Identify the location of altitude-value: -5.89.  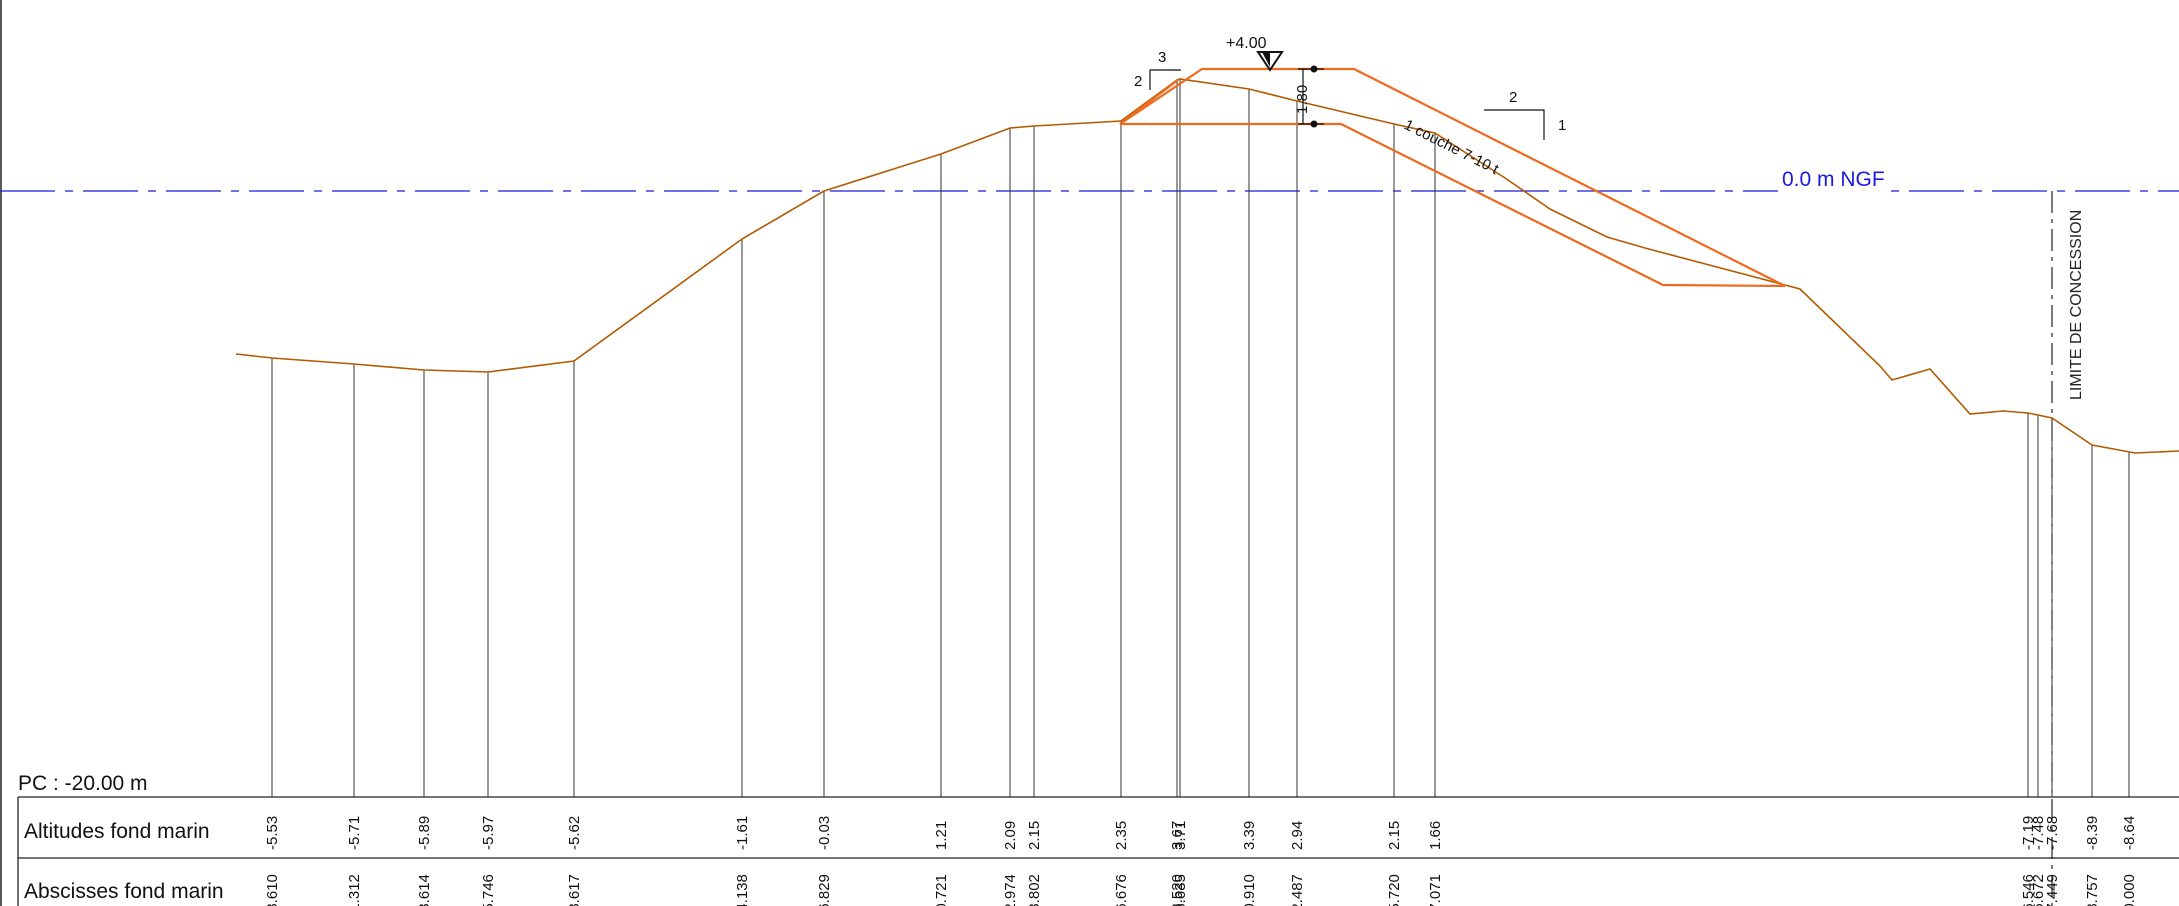
(424, 833).